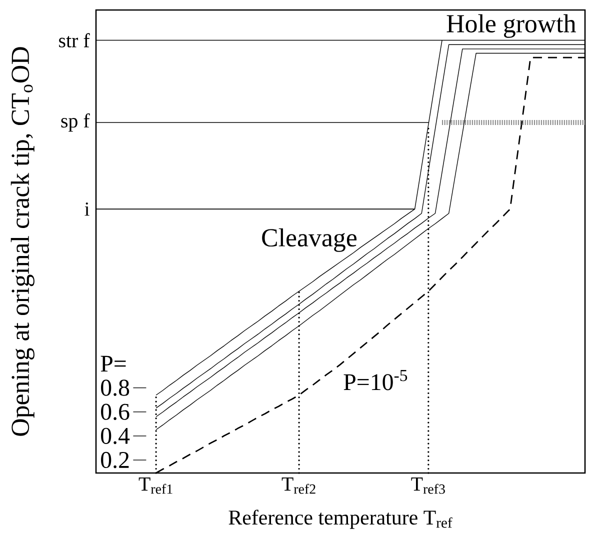  I want to click on x-tick-label: T$_{ref1}$, so click(155, 486).